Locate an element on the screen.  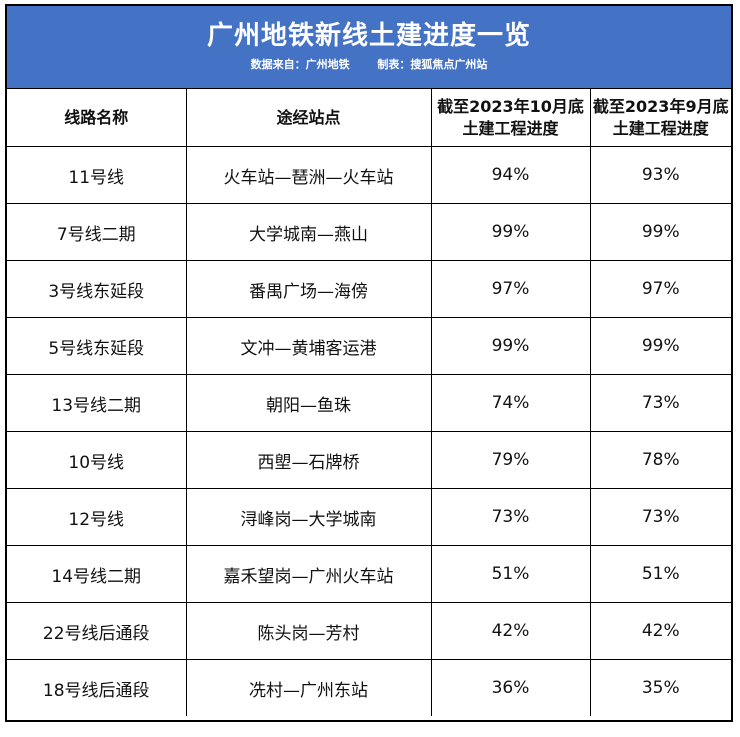
header-oct: 截至2023年10月底 土建工程进度 is located at coordinates (510, 118).